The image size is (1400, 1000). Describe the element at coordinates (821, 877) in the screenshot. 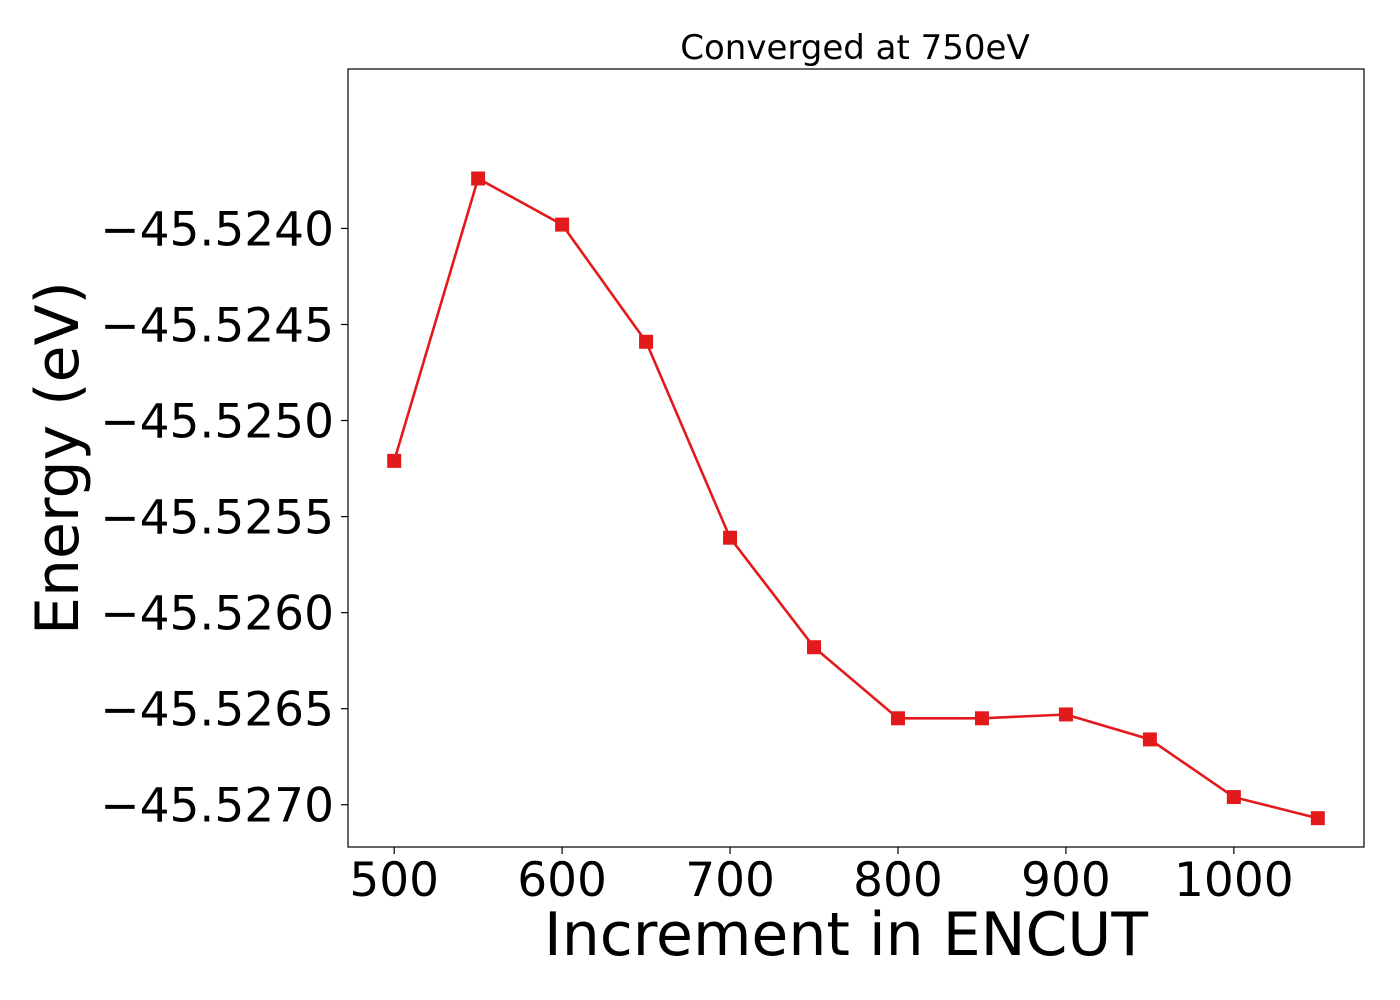

I see `x-axis: 500 600 700 800 900 1000` at that location.